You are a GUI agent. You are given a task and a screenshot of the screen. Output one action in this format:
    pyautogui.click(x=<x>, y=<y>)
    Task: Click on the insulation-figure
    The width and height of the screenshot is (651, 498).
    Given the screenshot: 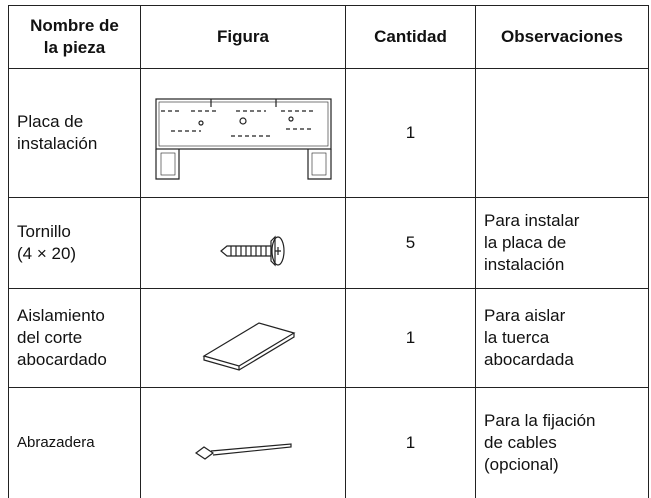 What is the action you would take?
    pyautogui.click(x=249, y=346)
    